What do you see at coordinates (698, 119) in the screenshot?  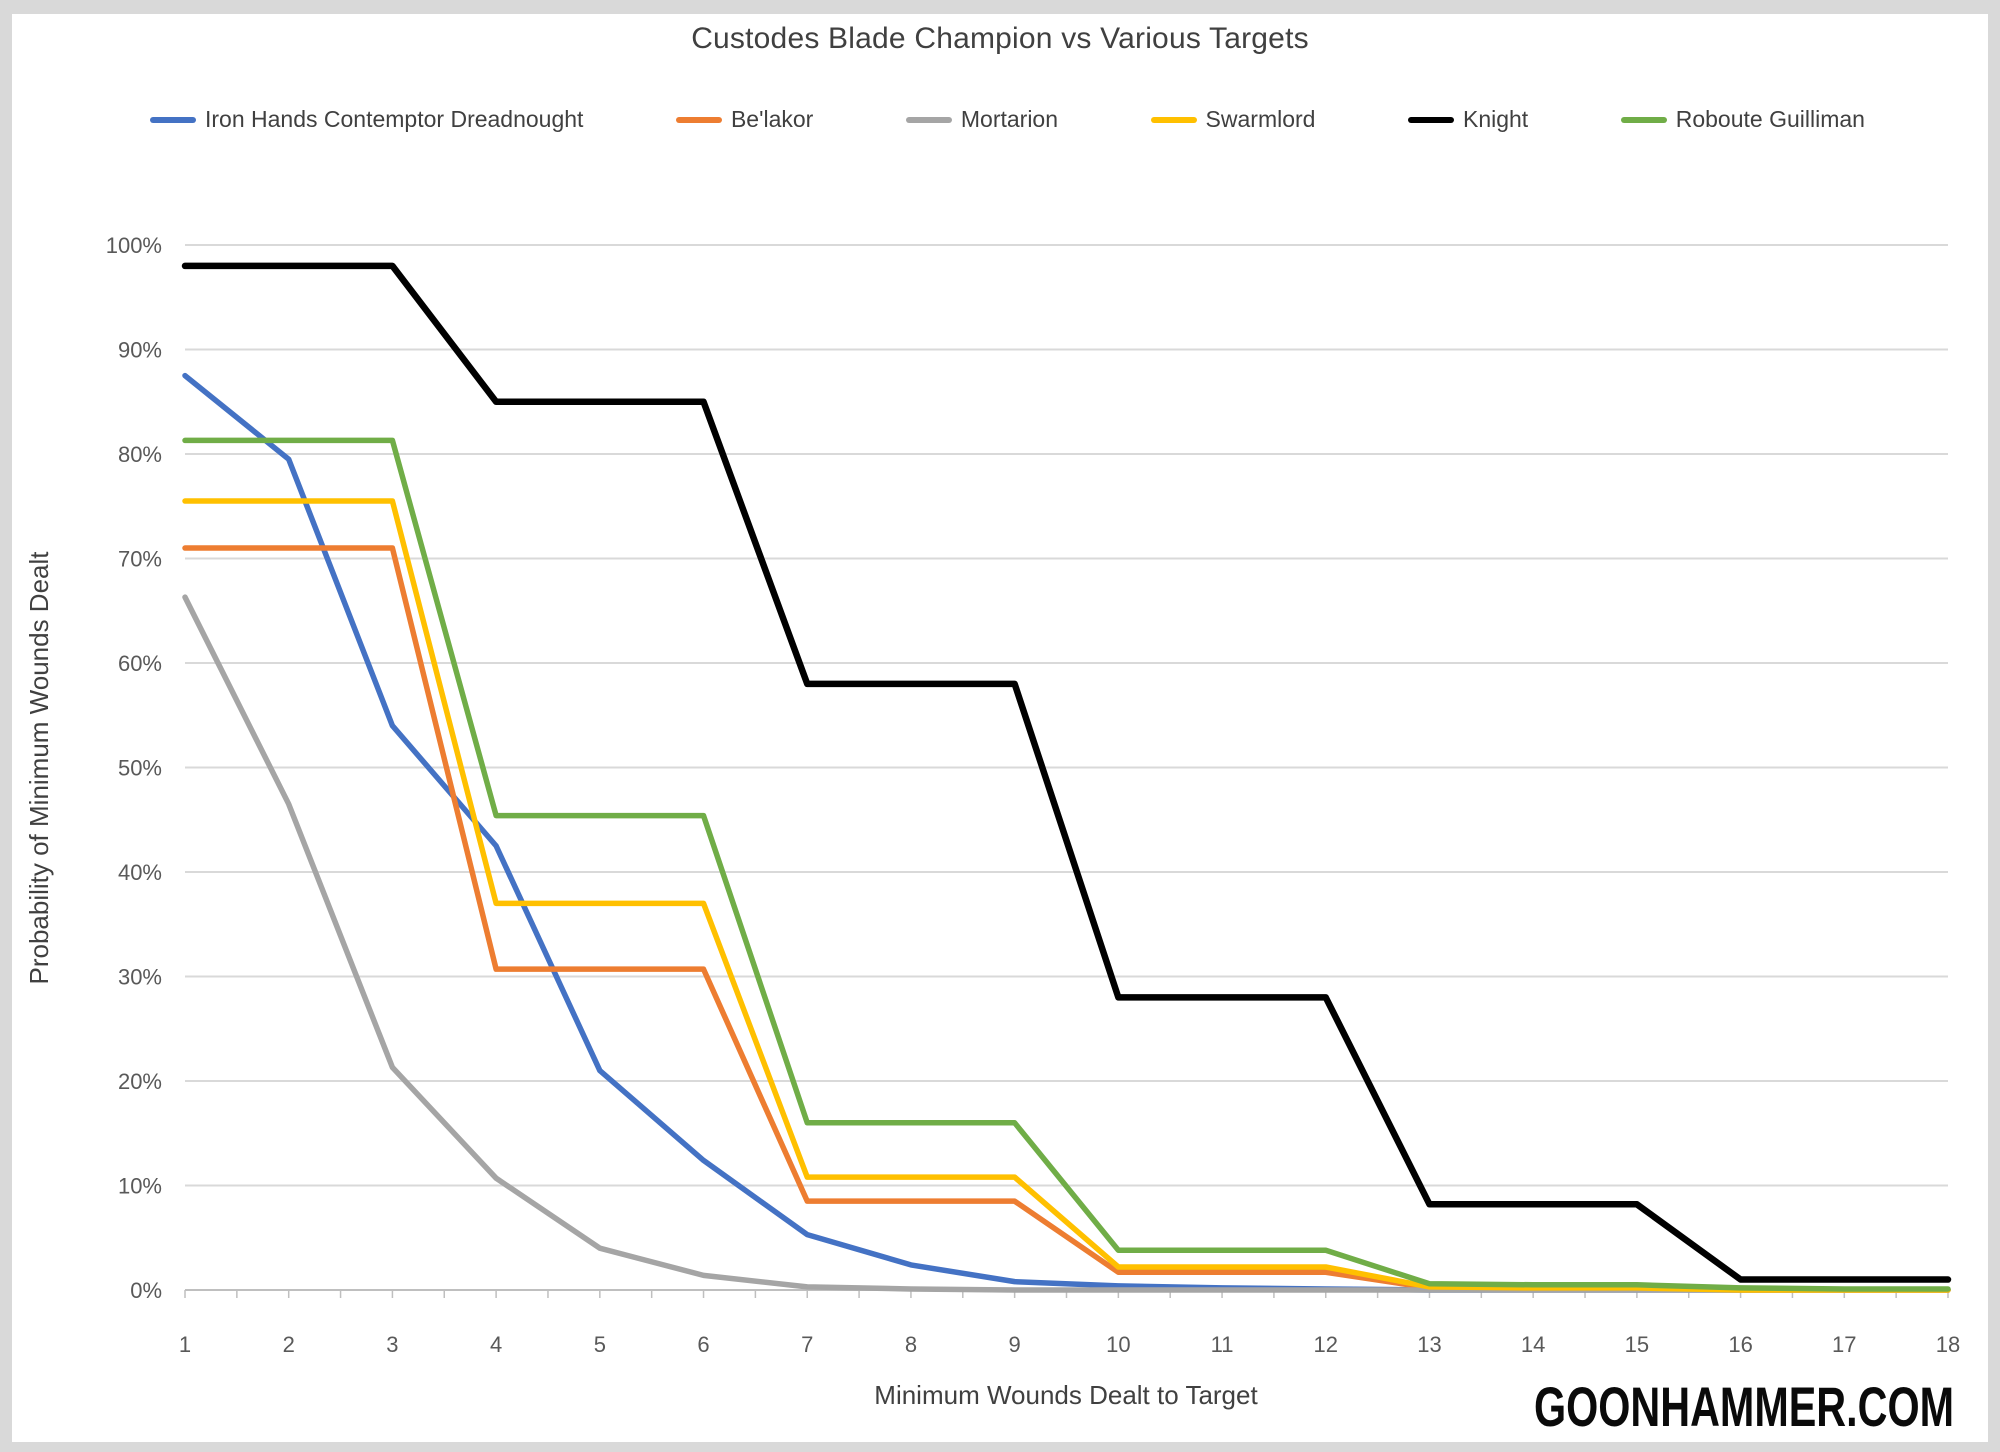 I see `legend-swatch-be-lakor` at bounding box center [698, 119].